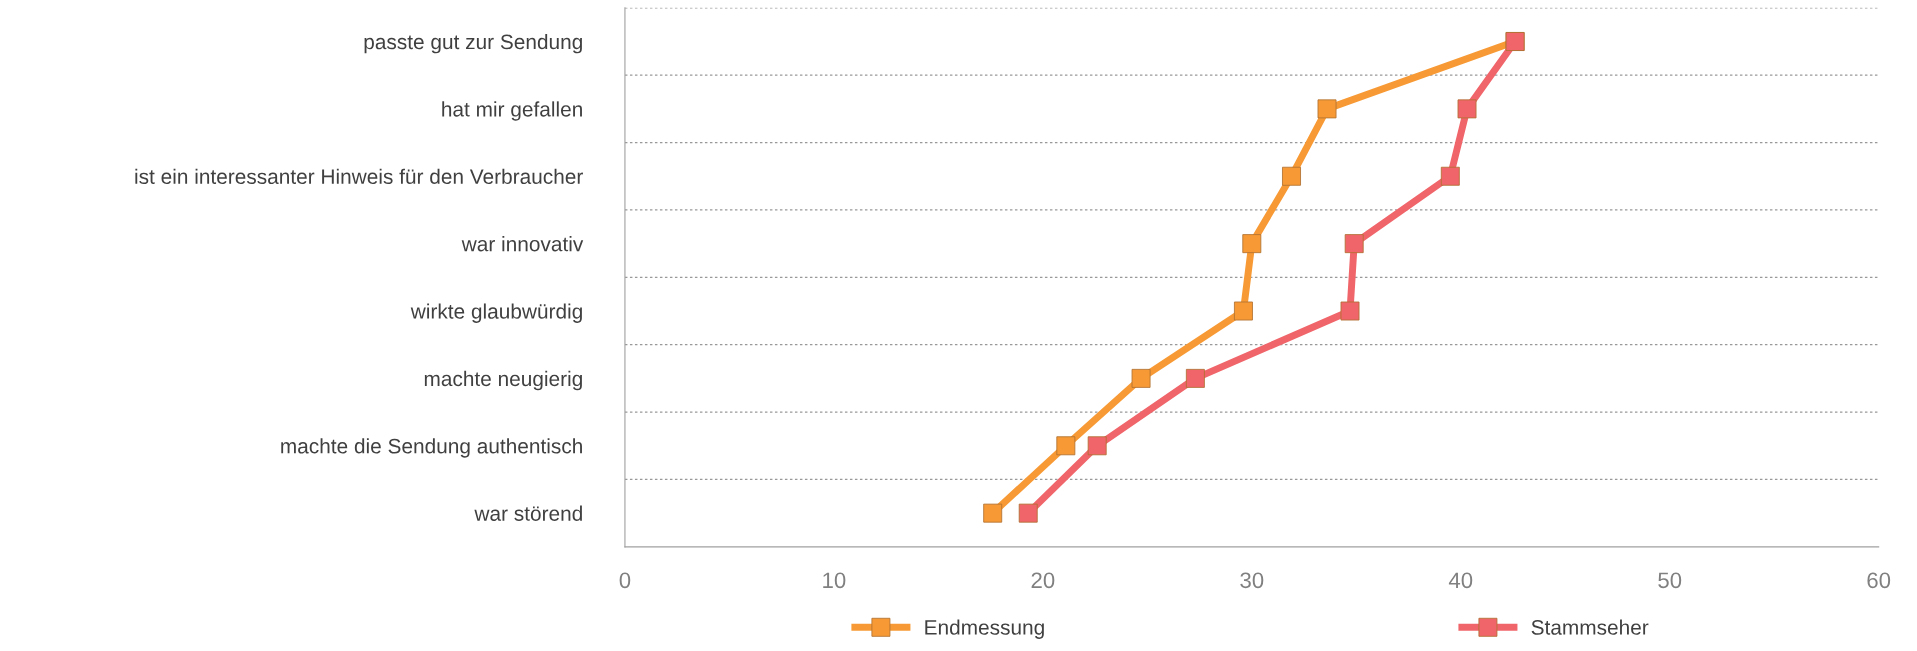 The image size is (1917, 651). What do you see at coordinates (359, 176) in the screenshot?
I see `y-tick-label: ist ein interessanter Hinweis für den Verbraucher` at bounding box center [359, 176].